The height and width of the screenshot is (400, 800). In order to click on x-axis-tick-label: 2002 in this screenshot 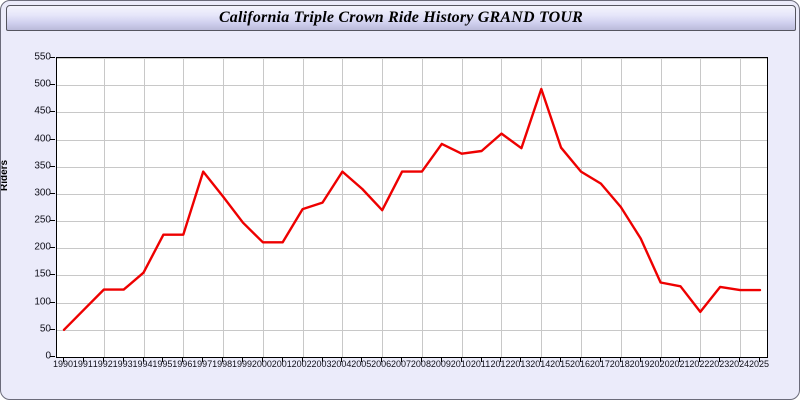, I will do `click(301, 364)`.